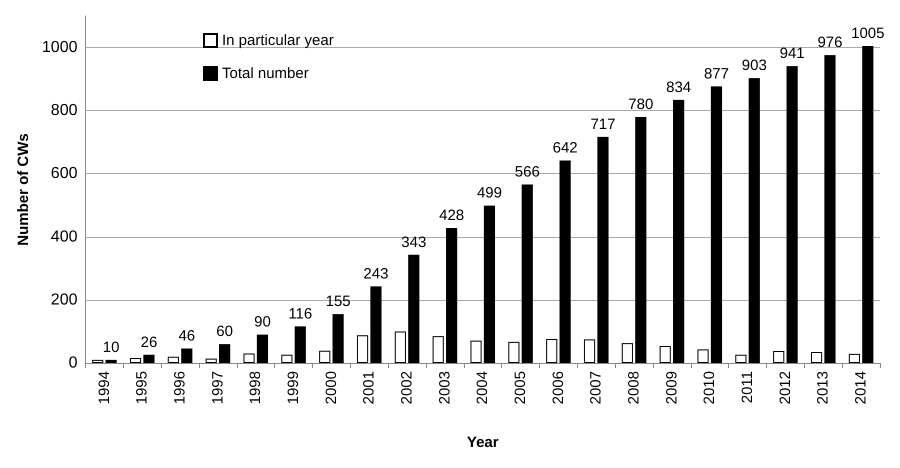  Describe the element at coordinates (187, 335) in the screenshot. I see `data-label: 46` at that location.